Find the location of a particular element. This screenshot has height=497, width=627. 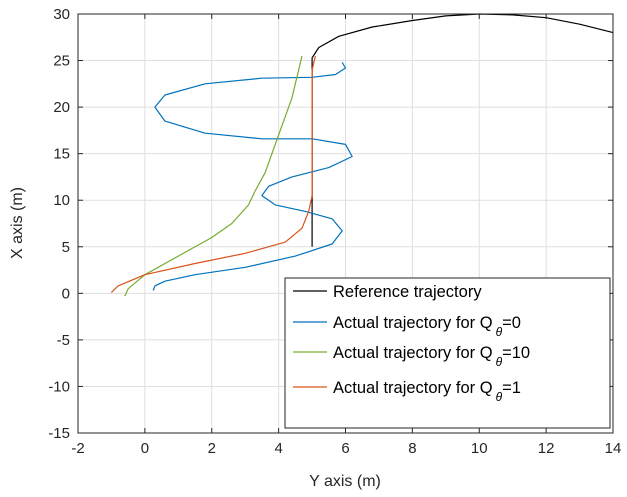

y-tick-label: 10 is located at coordinates (61, 200).